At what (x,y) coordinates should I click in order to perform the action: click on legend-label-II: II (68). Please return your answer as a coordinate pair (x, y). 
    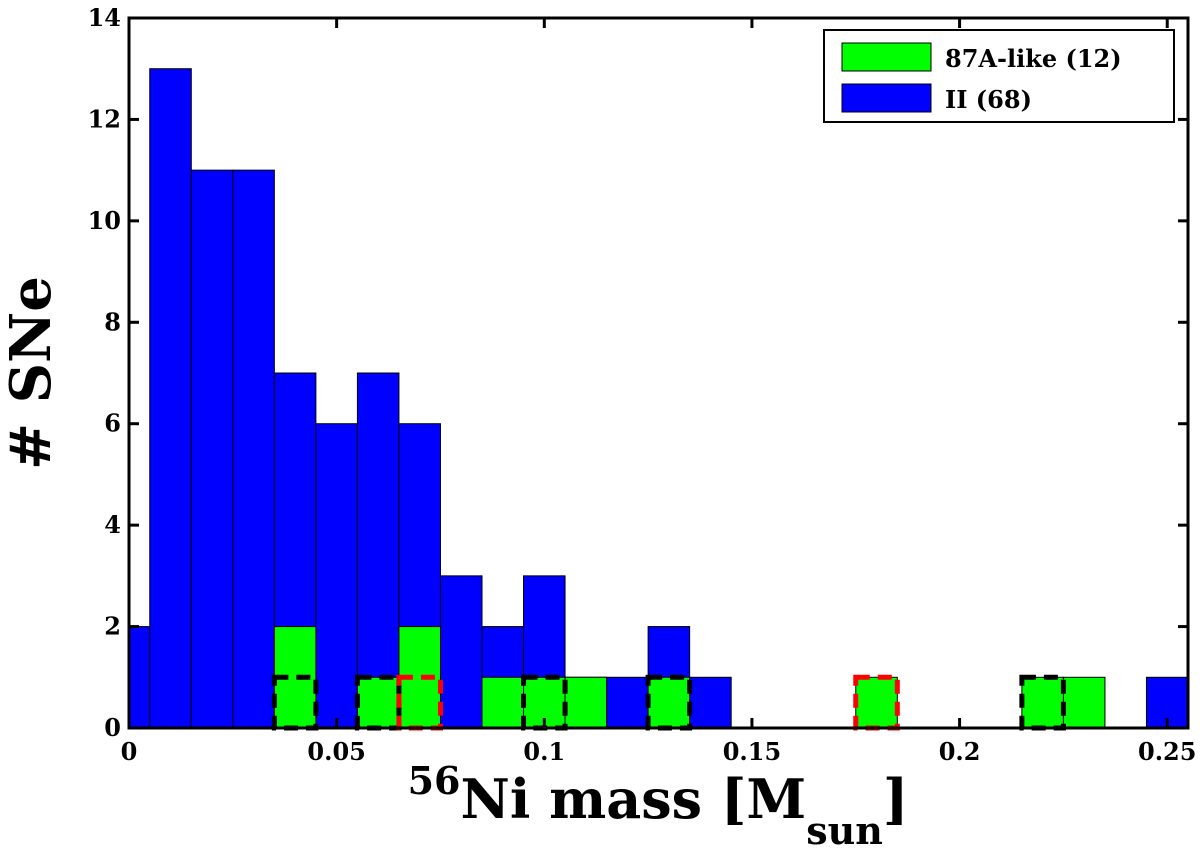
    Looking at the image, I should click on (988, 99).